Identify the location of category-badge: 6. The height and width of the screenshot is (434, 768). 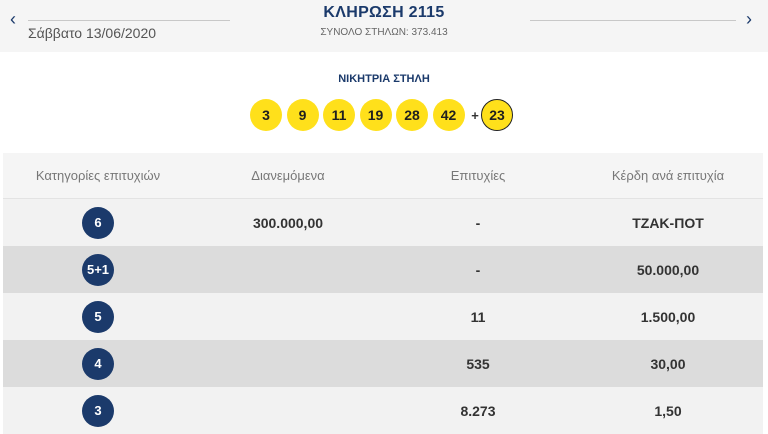
(98, 222).